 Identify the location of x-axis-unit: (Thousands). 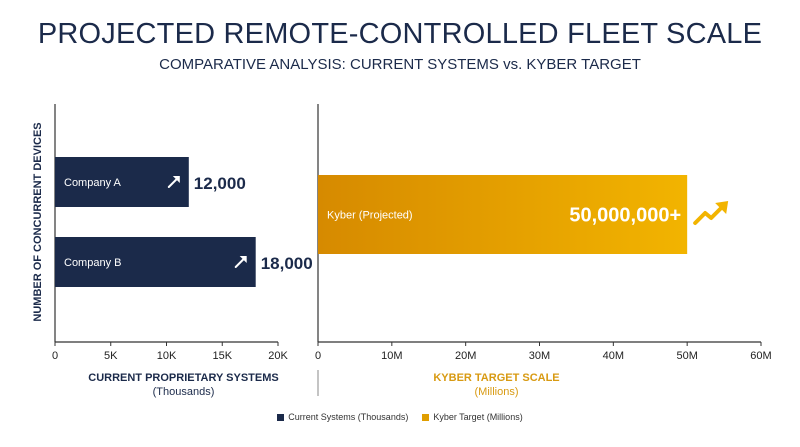
(184, 392).